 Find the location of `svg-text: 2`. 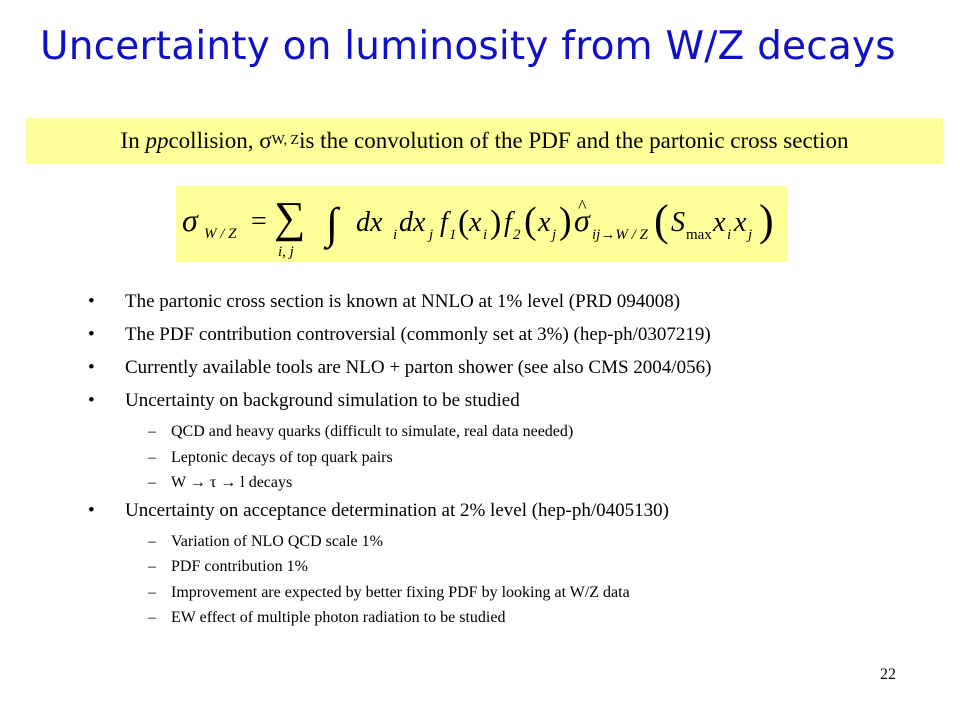

svg-text: 2 is located at coordinates (517, 235).